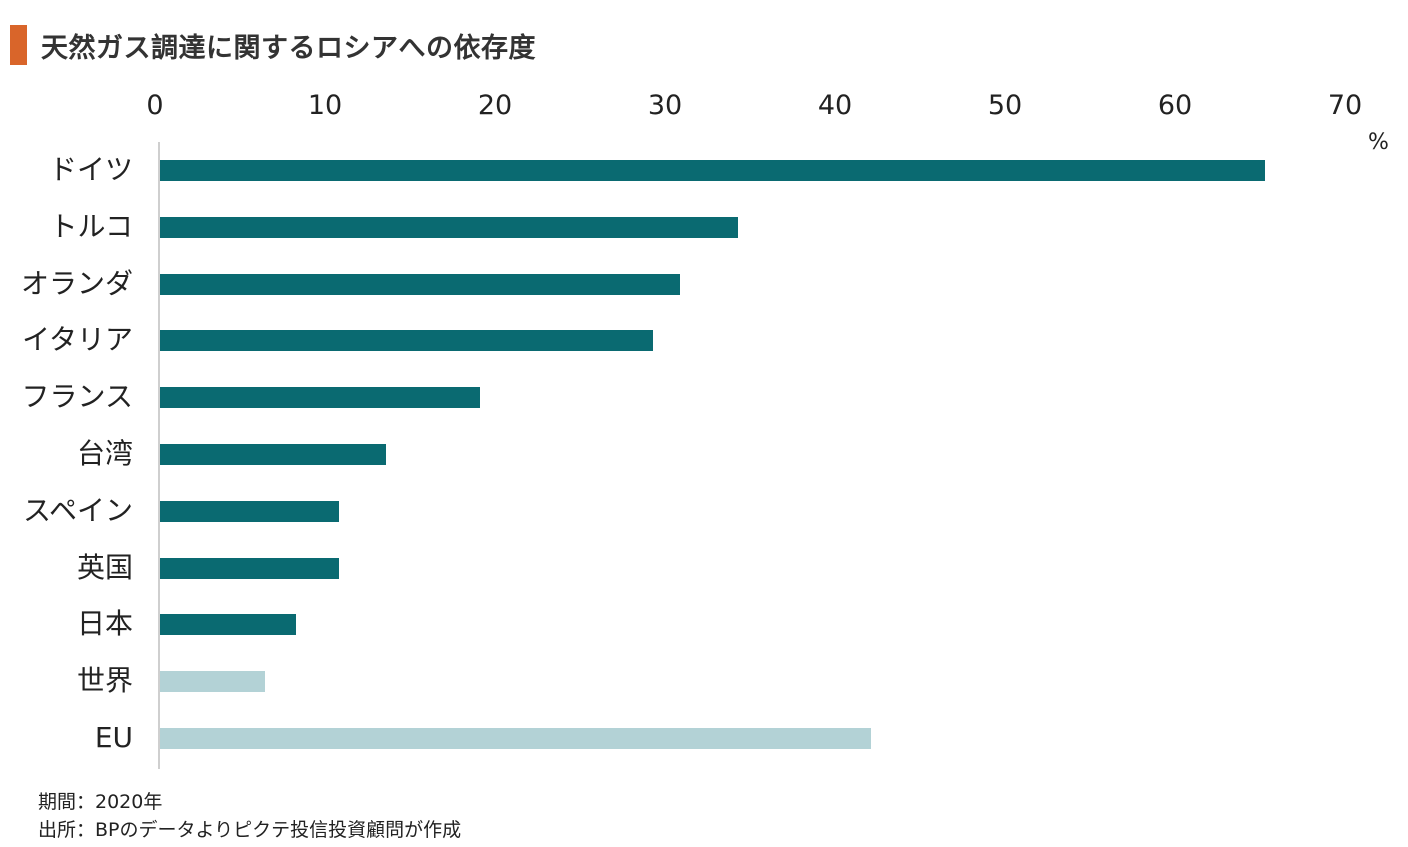 Image resolution: width=1408 pixels, height=847 pixels. Describe the element at coordinates (495, 105) in the screenshot. I see `x-tick-label: 20` at that location.